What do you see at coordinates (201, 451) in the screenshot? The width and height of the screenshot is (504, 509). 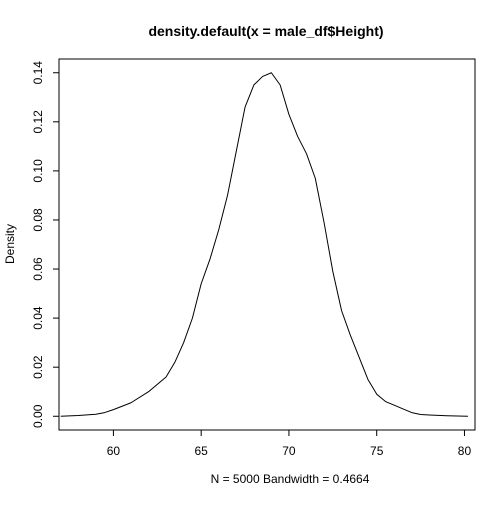 I see `x-tick-label: 65` at bounding box center [201, 451].